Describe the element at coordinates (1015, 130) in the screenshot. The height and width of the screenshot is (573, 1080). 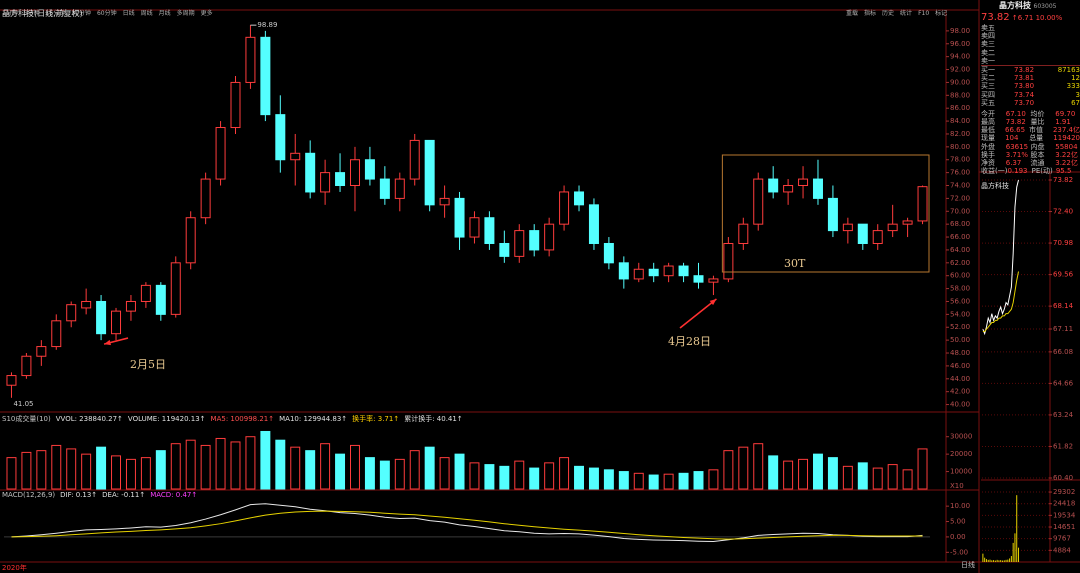
I see `stat-value: 66.65` at that location.